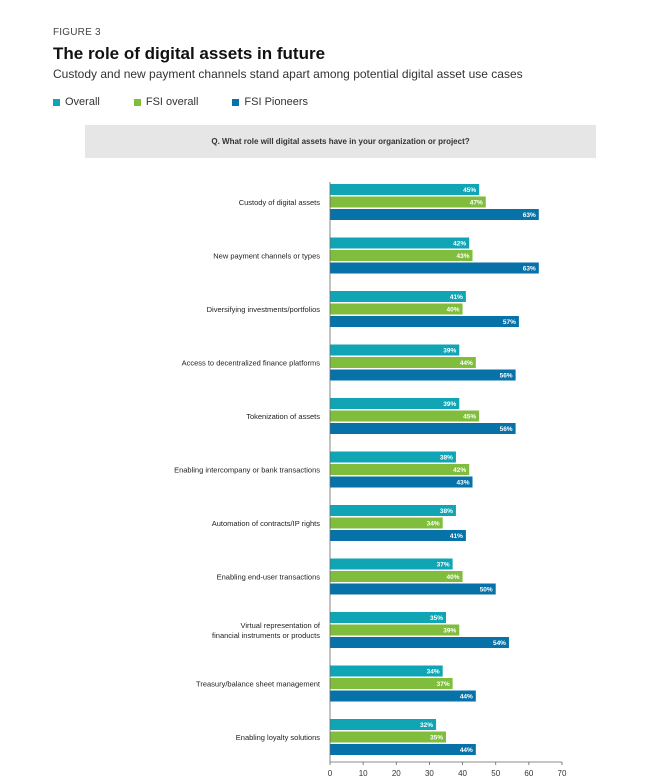 This screenshot has height=784, width=671. What do you see at coordinates (426, 725) in the screenshot?
I see `bar-value-label: 32%` at bounding box center [426, 725].